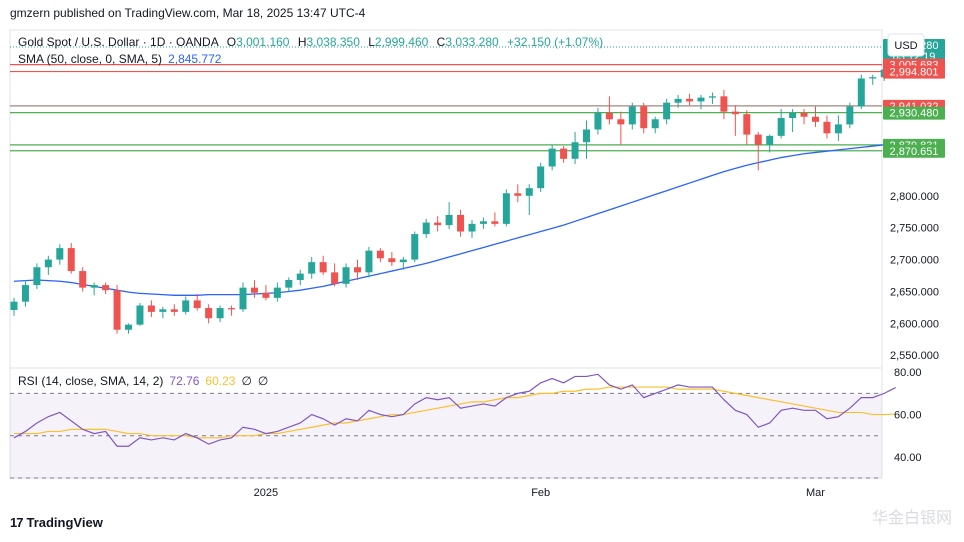 The width and height of the screenshot is (964, 542). What do you see at coordinates (540, 493) in the screenshot?
I see `time-tick-label: Feb` at bounding box center [540, 493].